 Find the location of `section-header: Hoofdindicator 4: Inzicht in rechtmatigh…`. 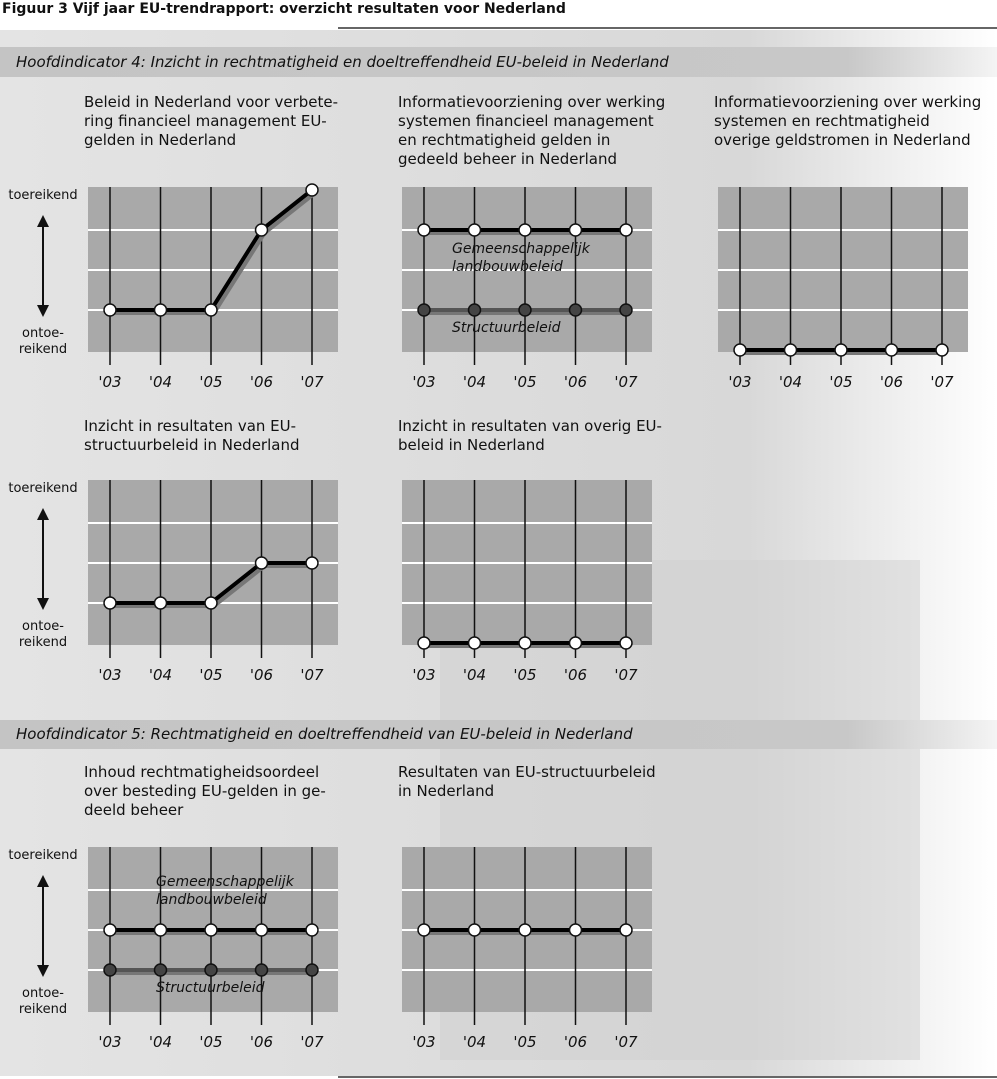

section-header: Hoofdindicator 4: Inzicht in rechtmatigh… is located at coordinates (342, 62).